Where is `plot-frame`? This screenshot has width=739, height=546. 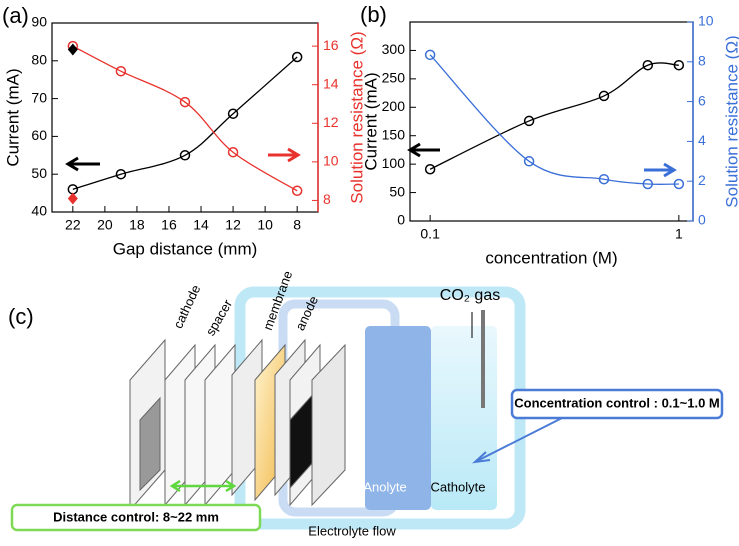
plot-frame is located at coordinates (551, 121).